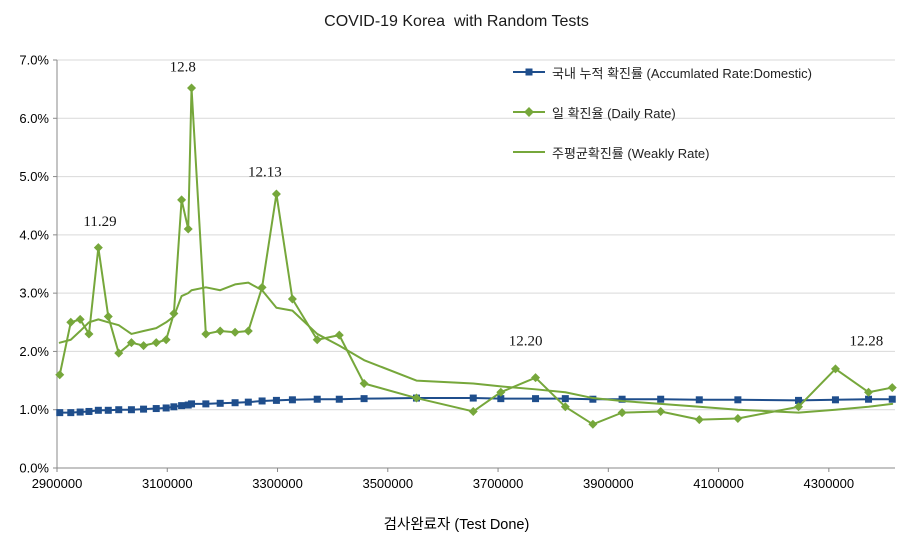 Image resolution: width=913 pixels, height=548 pixels. What do you see at coordinates (456, 525) in the screenshot?
I see `x-axis-title: 검사완료자 (Test Done)` at bounding box center [456, 525].